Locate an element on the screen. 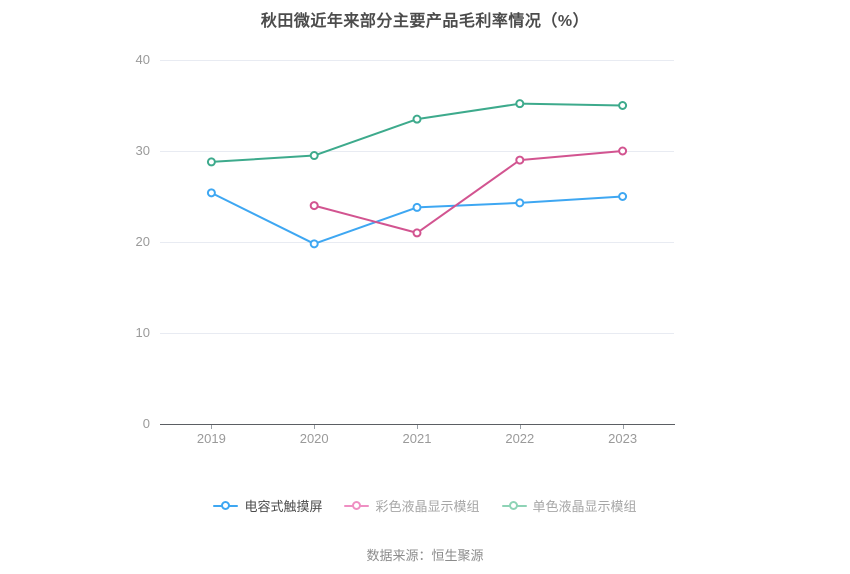 The height and width of the screenshot is (574, 850). legend-label-2: 单色液晶显示模组 is located at coordinates (584, 506).